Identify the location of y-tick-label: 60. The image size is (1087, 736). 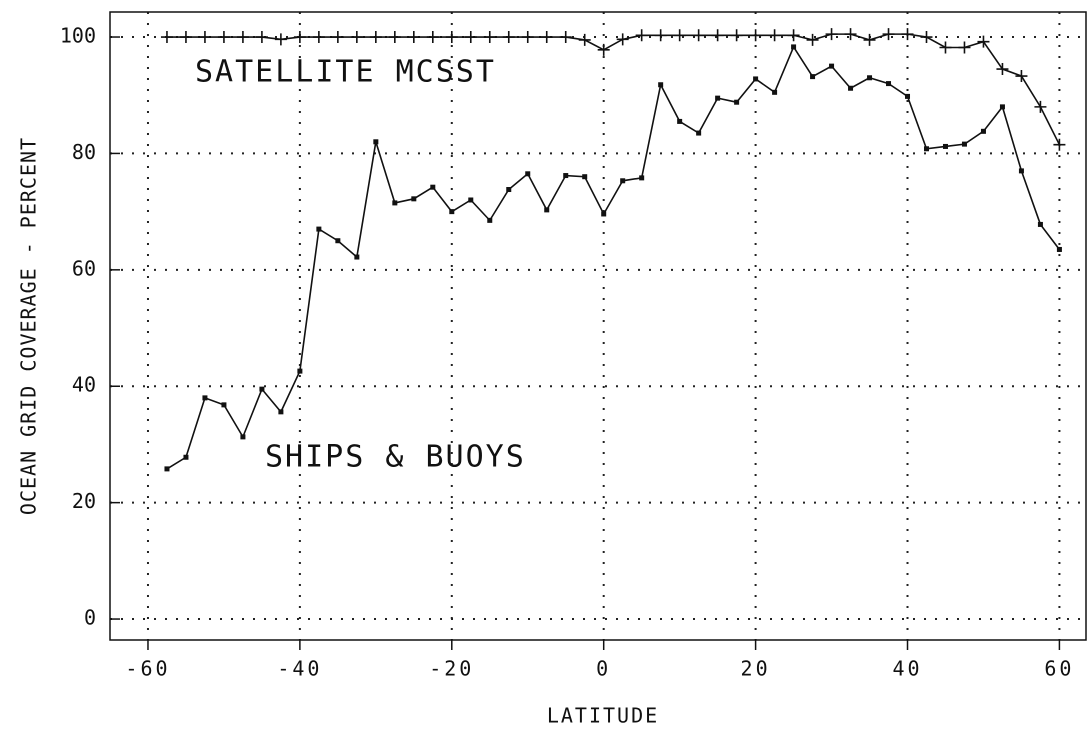
(84, 268).